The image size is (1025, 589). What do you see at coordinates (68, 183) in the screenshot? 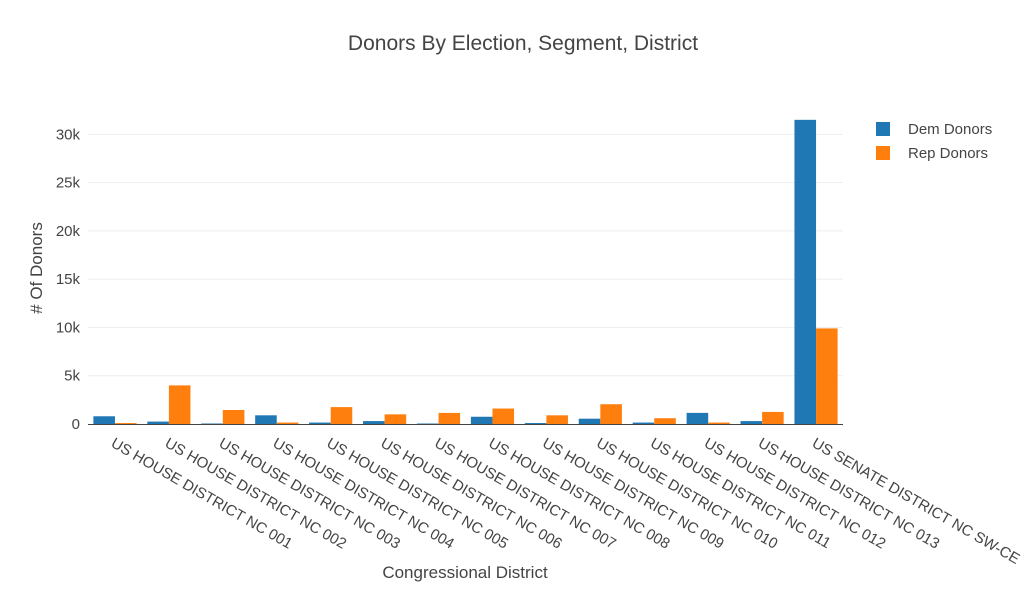
I see `y-tick-label: 25k` at bounding box center [68, 183].